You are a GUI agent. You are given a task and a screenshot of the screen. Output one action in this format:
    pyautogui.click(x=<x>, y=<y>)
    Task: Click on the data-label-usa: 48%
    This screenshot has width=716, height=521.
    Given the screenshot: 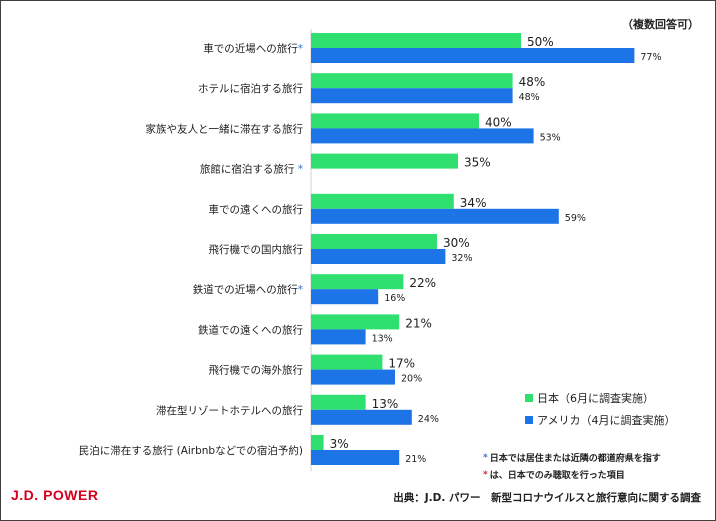 What is the action you would take?
    pyautogui.click(x=529, y=97)
    